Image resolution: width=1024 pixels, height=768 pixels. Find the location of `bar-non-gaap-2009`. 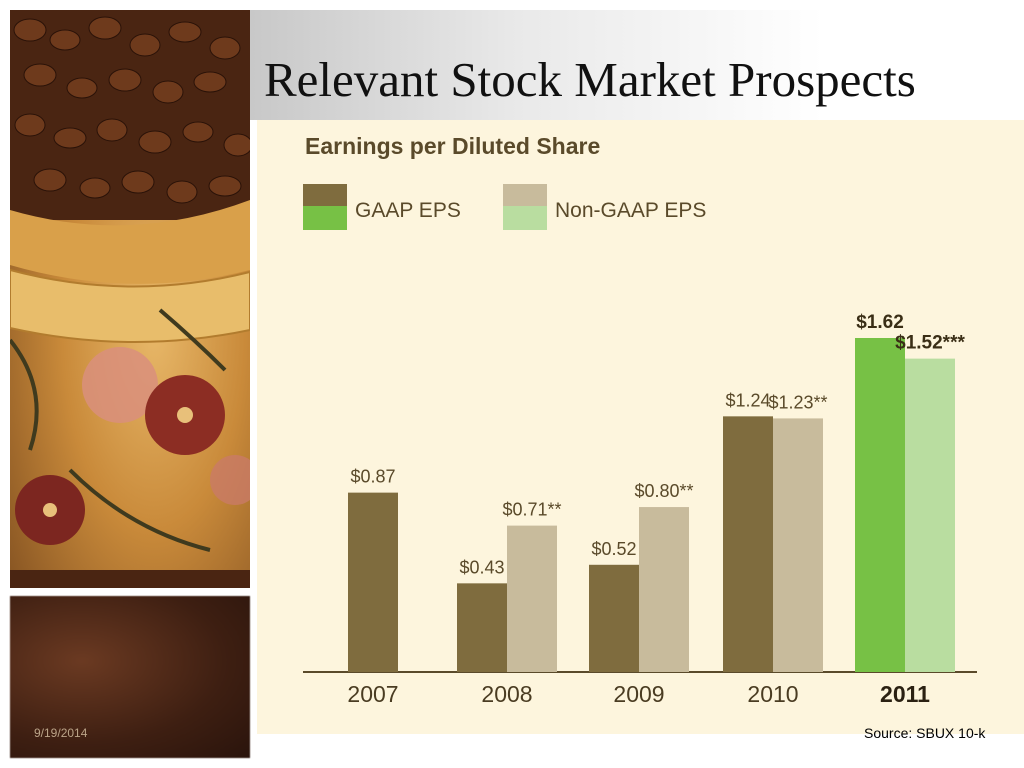

bar-non-gaap-2009 is located at coordinates (664, 589).